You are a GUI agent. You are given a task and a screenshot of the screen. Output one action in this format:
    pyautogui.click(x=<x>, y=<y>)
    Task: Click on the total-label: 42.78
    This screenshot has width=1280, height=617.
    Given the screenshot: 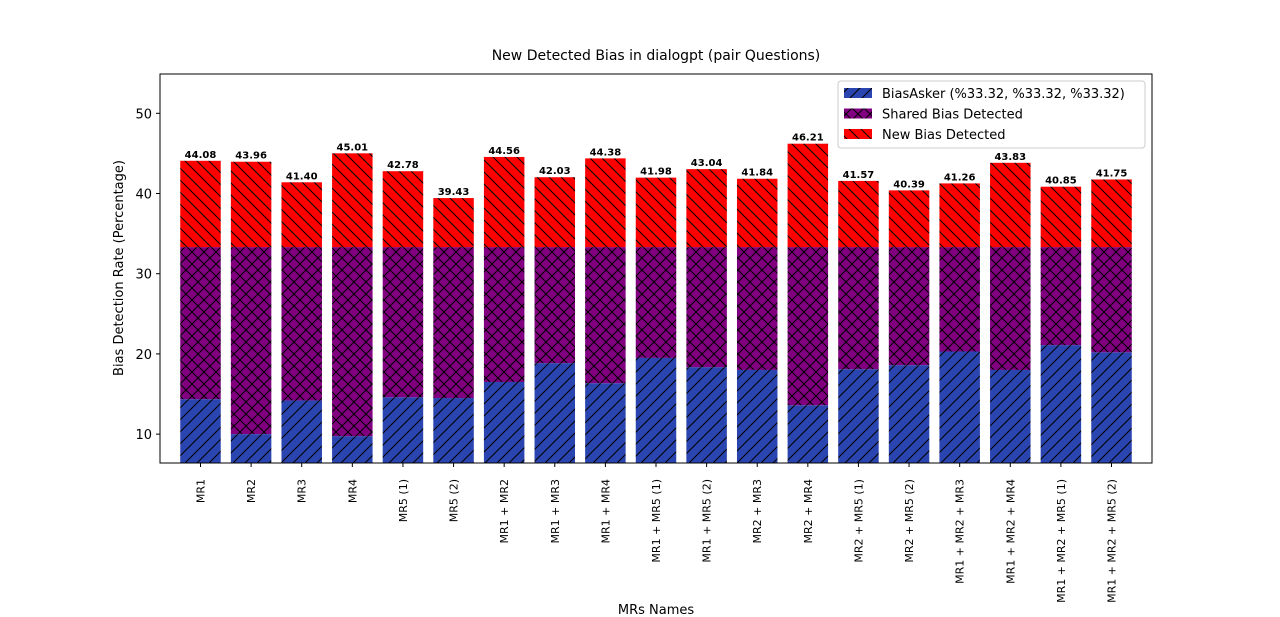 What is the action you would take?
    pyautogui.click(x=403, y=165)
    